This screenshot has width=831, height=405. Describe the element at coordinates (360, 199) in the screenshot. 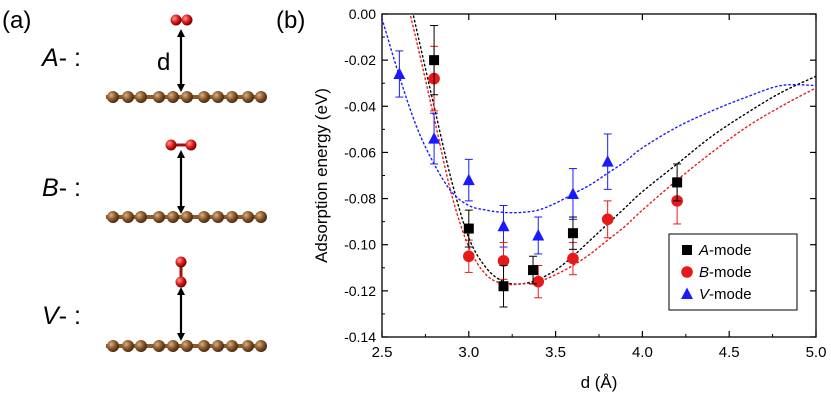

I see `y-tick-label: -0.08` at that location.